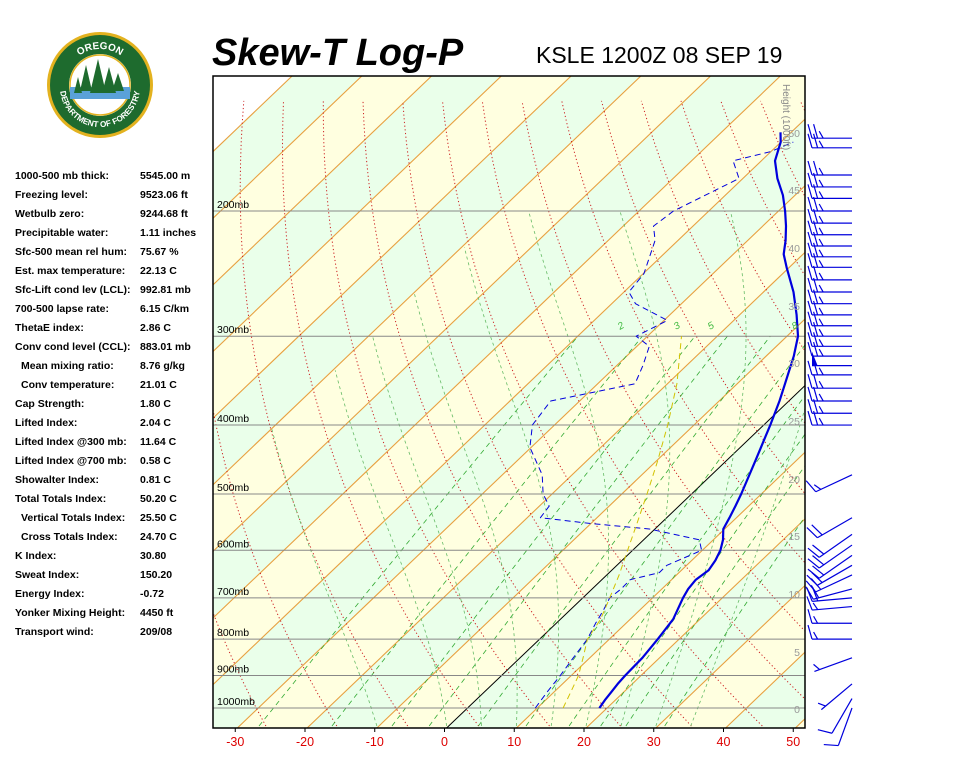 The image size is (960, 768). I want to click on index-value: 4450 ft, so click(157, 613).